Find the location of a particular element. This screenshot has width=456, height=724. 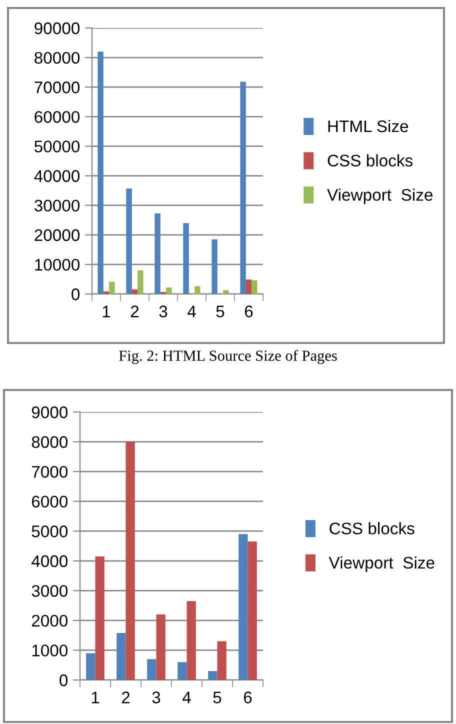

y-tick-label: 7000 is located at coordinates (50, 472).